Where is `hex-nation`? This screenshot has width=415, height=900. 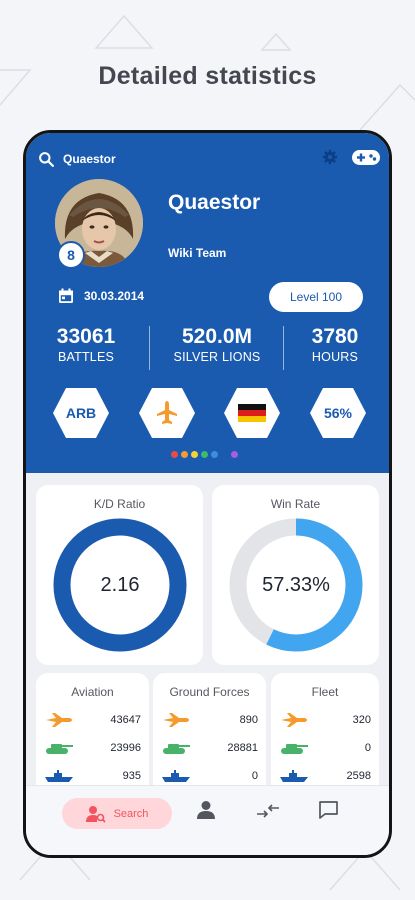 hex-nation is located at coordinates (252, 413).